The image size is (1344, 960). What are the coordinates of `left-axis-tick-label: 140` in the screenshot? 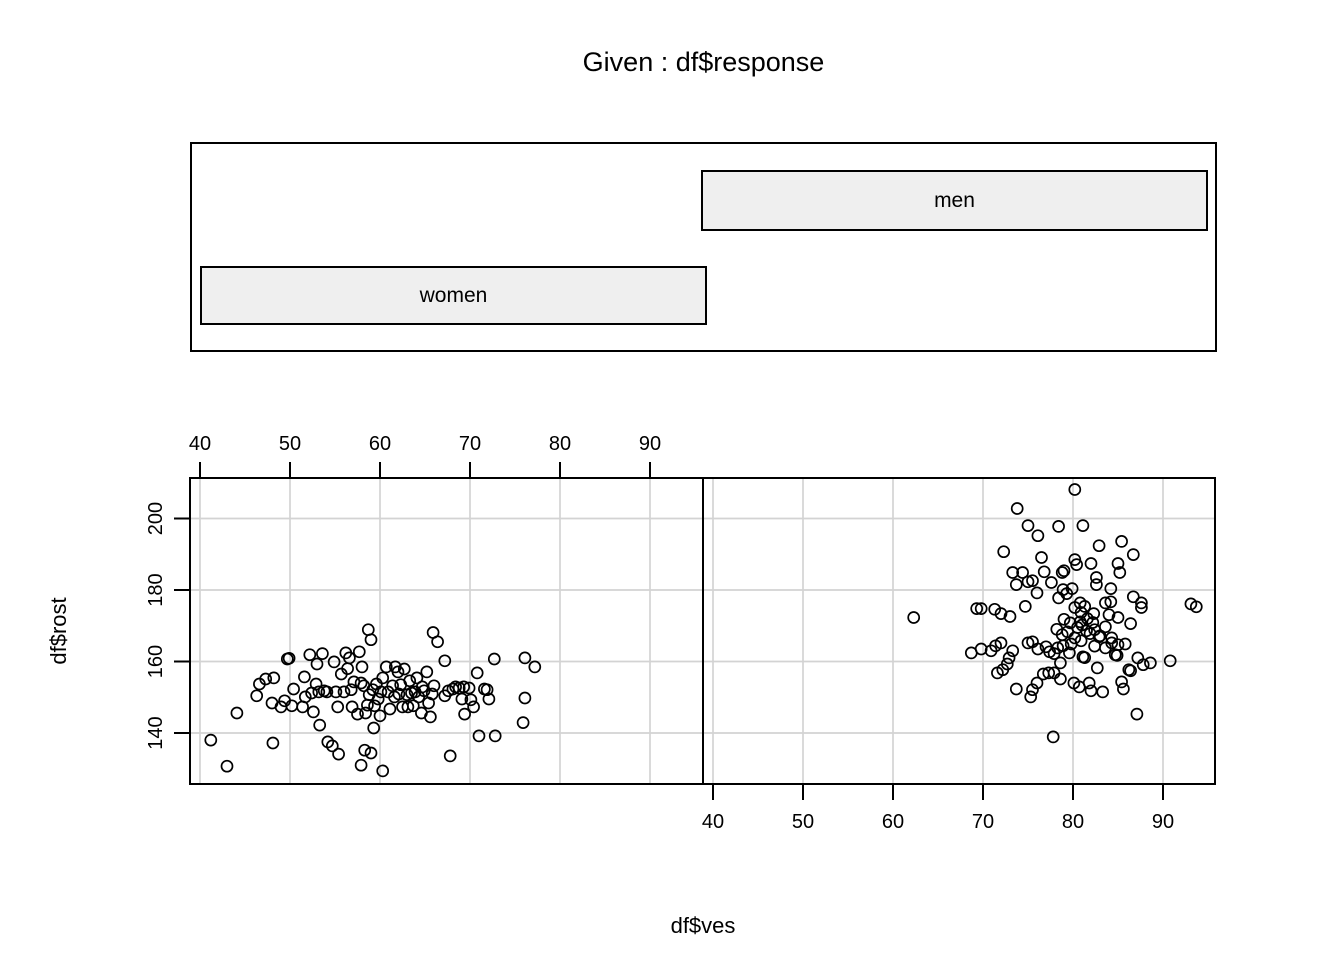 It's located at (156, 732).